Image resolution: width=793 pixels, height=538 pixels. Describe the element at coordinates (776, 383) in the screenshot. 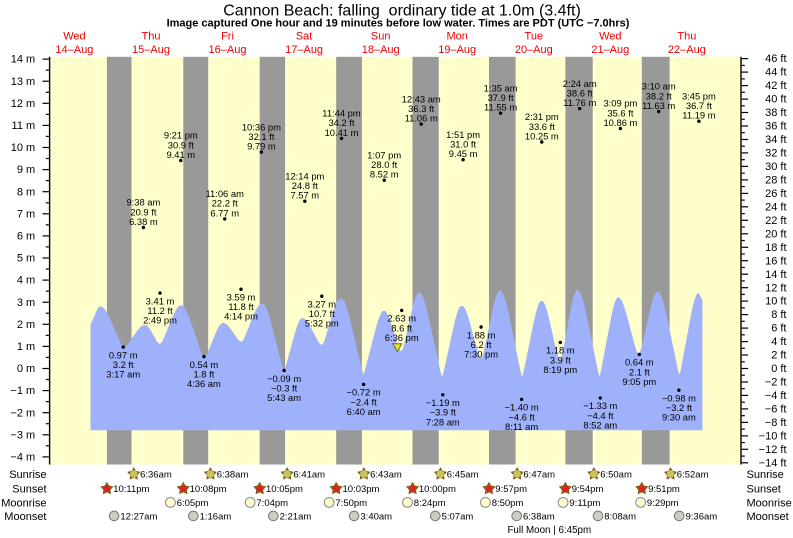

I see `svg-text: −2 ft` at that location.